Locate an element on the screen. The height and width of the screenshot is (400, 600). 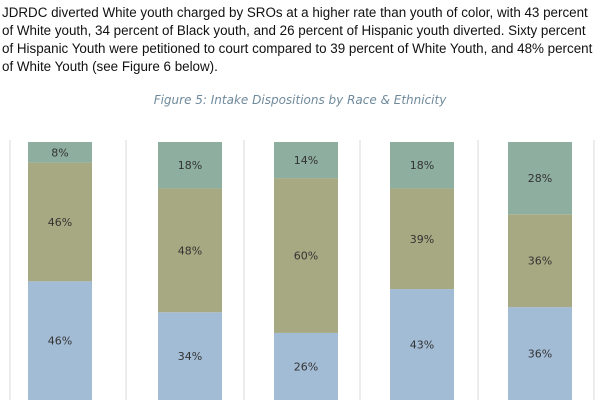
data-label-2-3: 18% is located at coordinates (190, 165).